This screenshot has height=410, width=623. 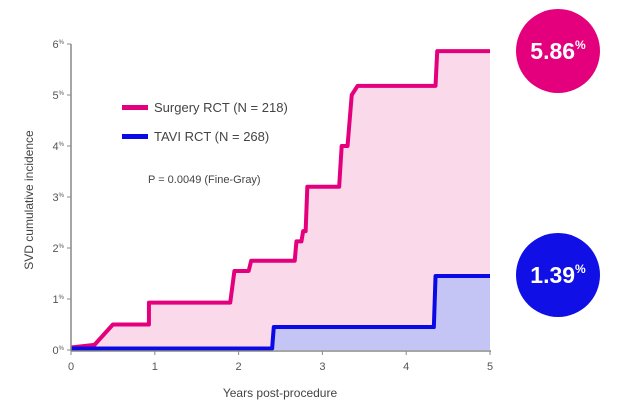 I want to click on x-axis-label: Years post-procedure, so click(x=280, y=393).